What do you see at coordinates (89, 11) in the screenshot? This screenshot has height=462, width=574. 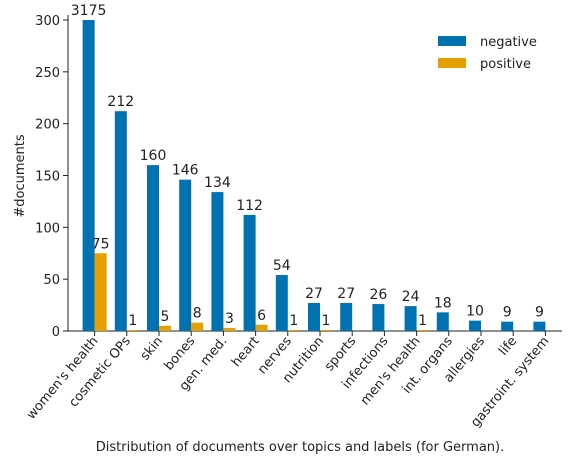 I see `value-label: 3175` at bounding box center [89, 11].